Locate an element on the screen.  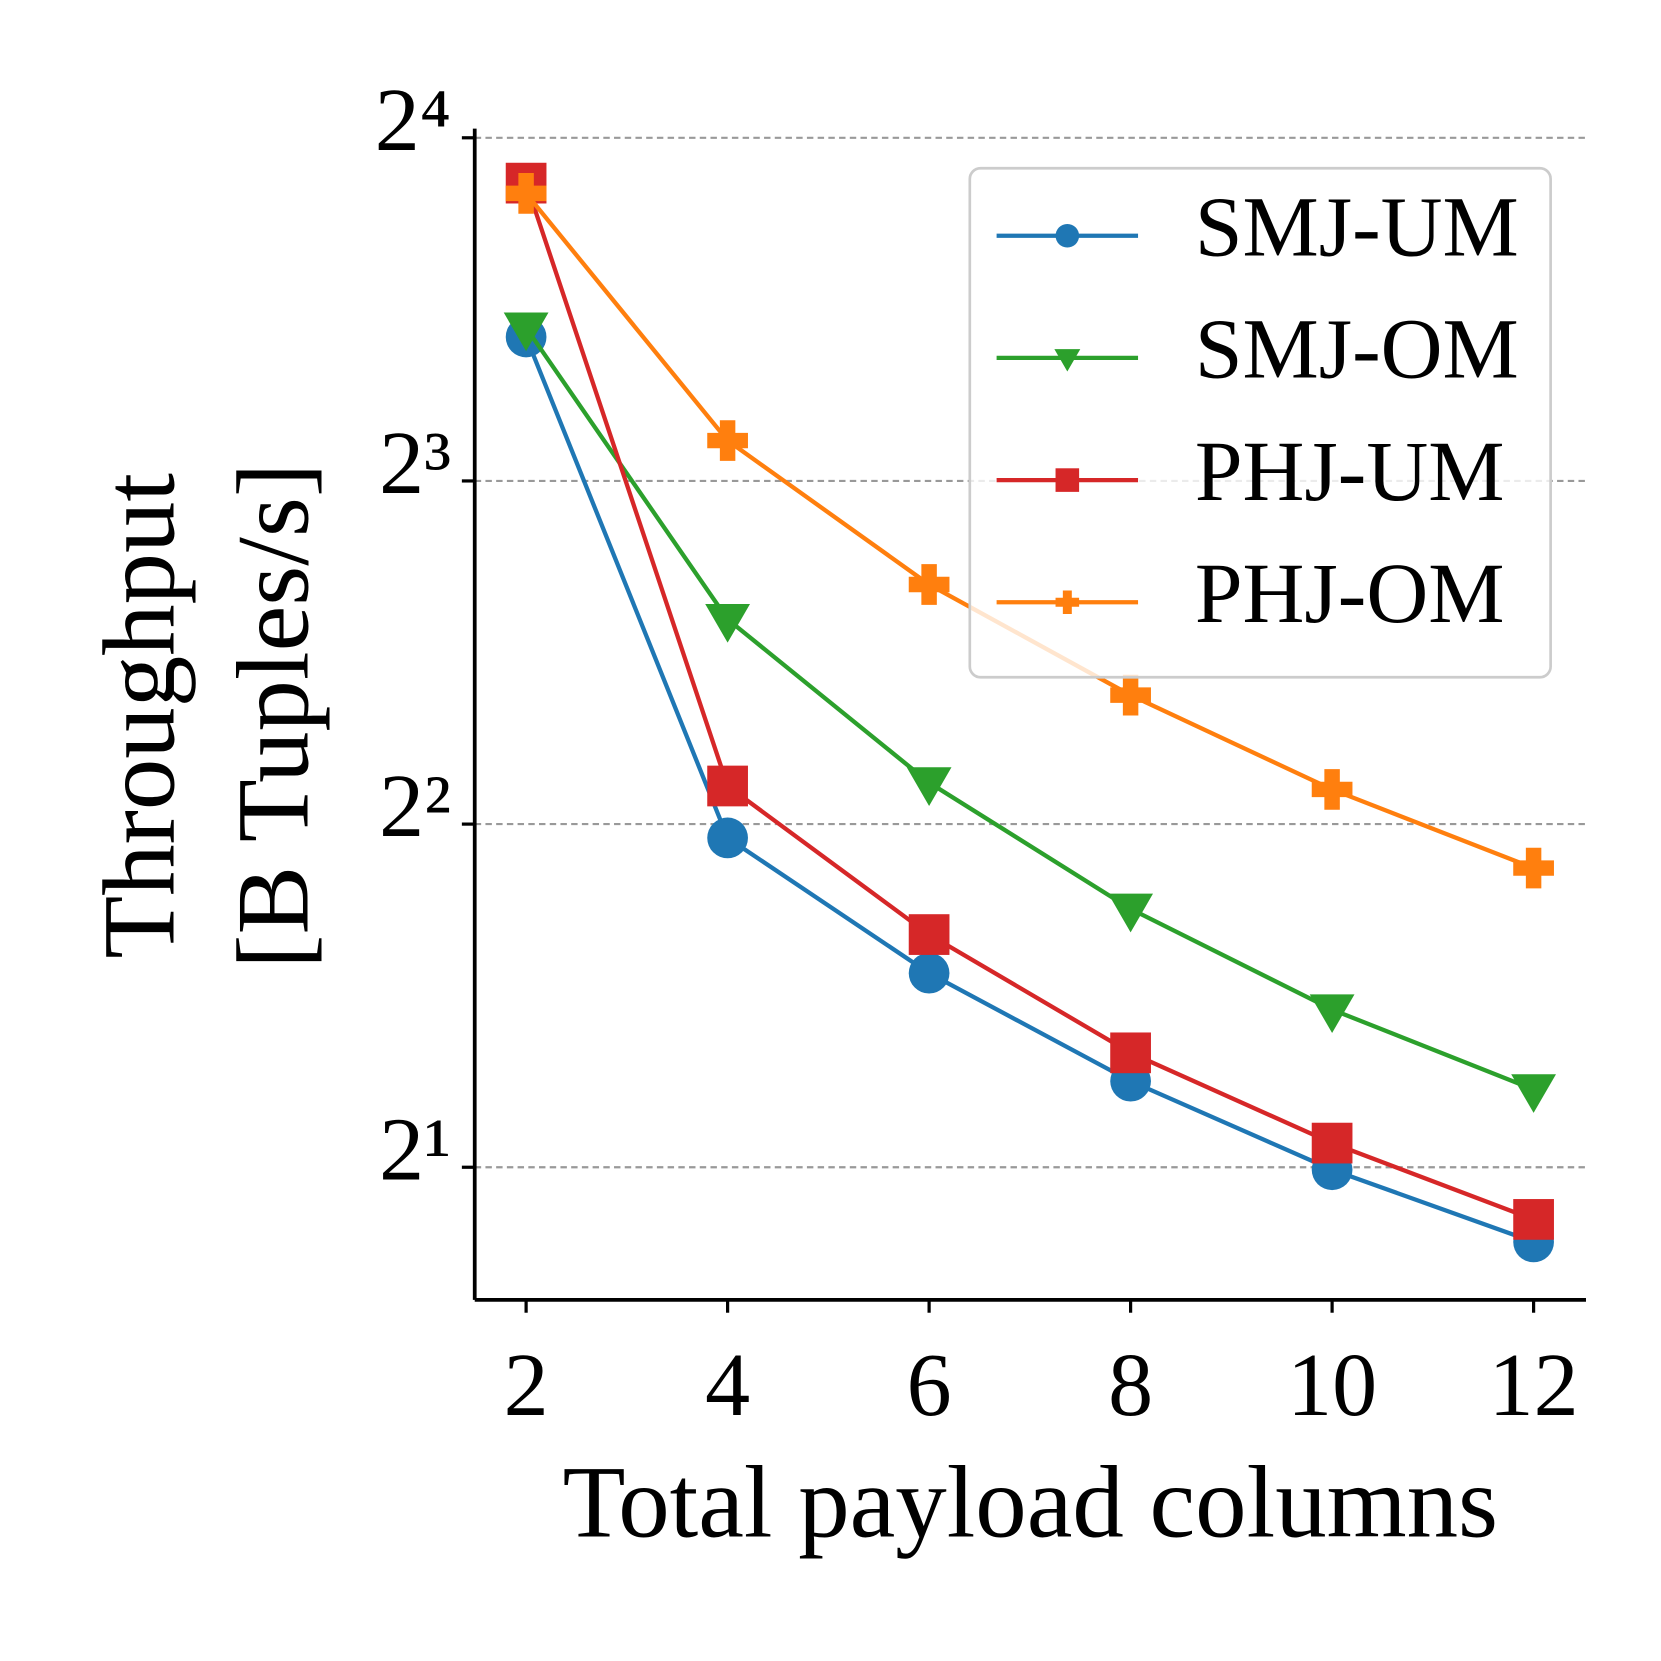
y-axis-label: Throughput is located at coordinates (140, 716).